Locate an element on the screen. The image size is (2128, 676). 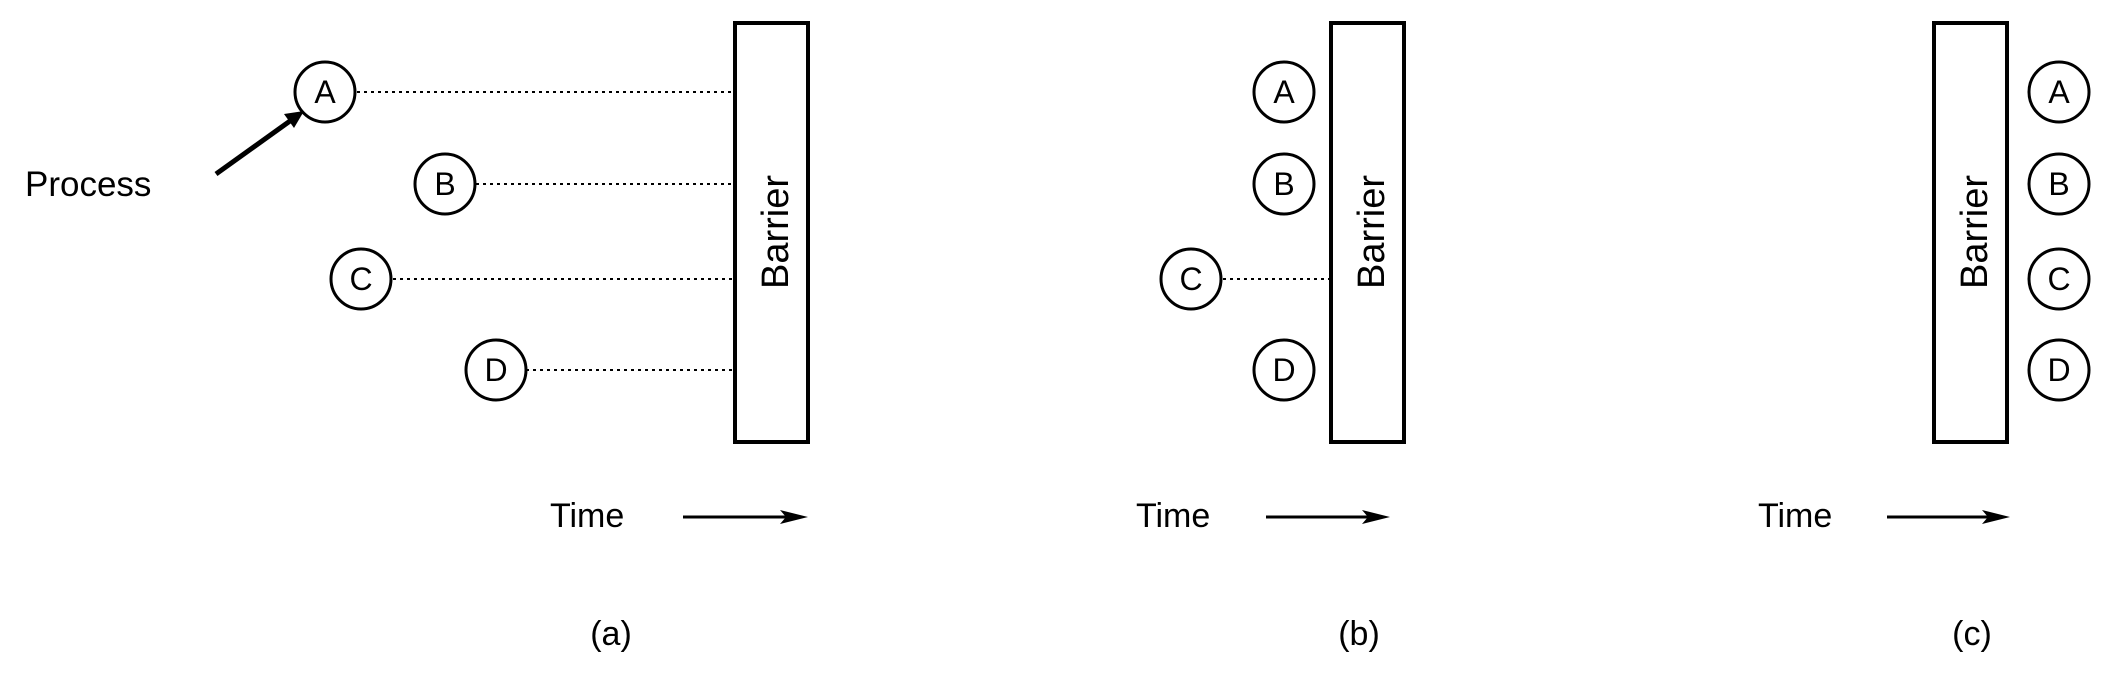
process-label: Process is located at coordinates (88, 184).